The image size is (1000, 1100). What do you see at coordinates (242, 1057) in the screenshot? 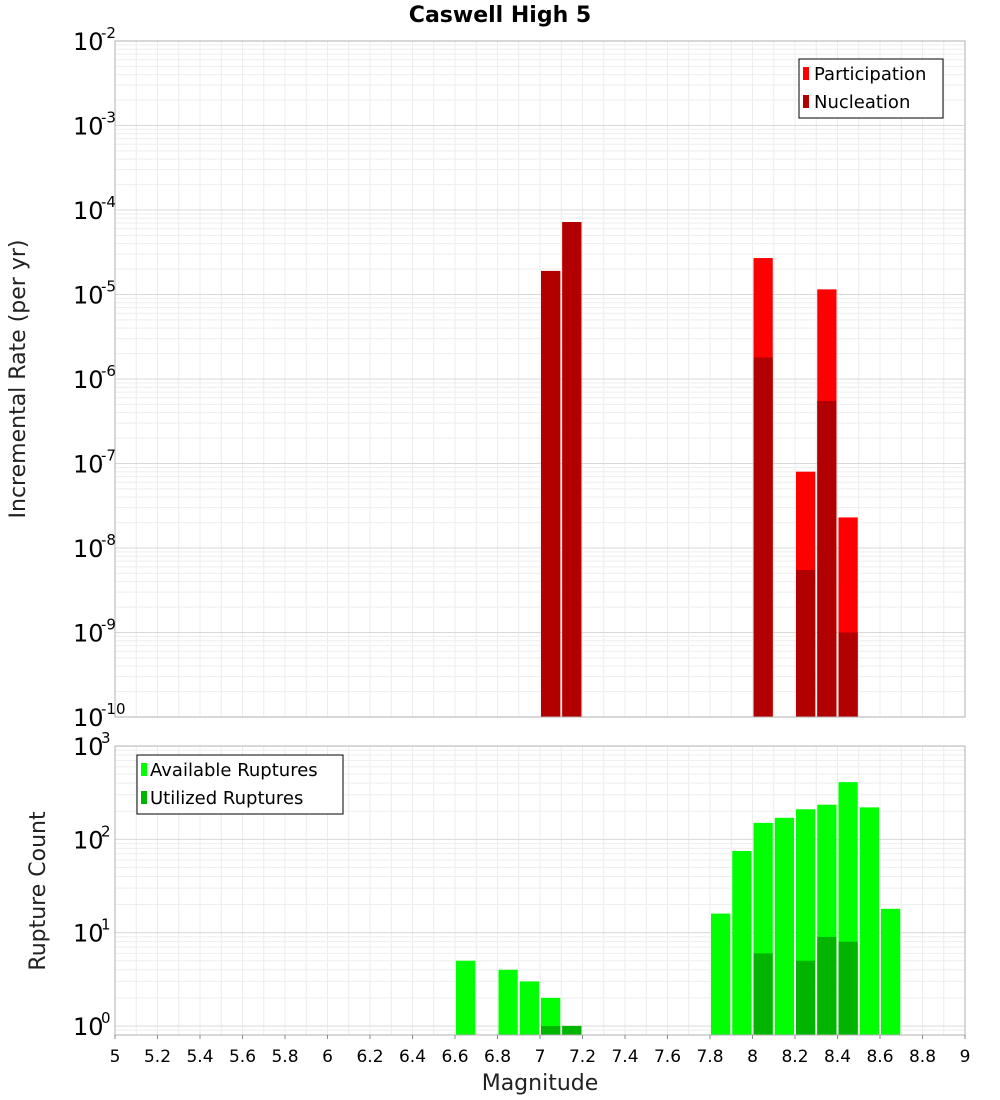
I see `x-tick-label: 5.6` at bounding box center [242, 1057].